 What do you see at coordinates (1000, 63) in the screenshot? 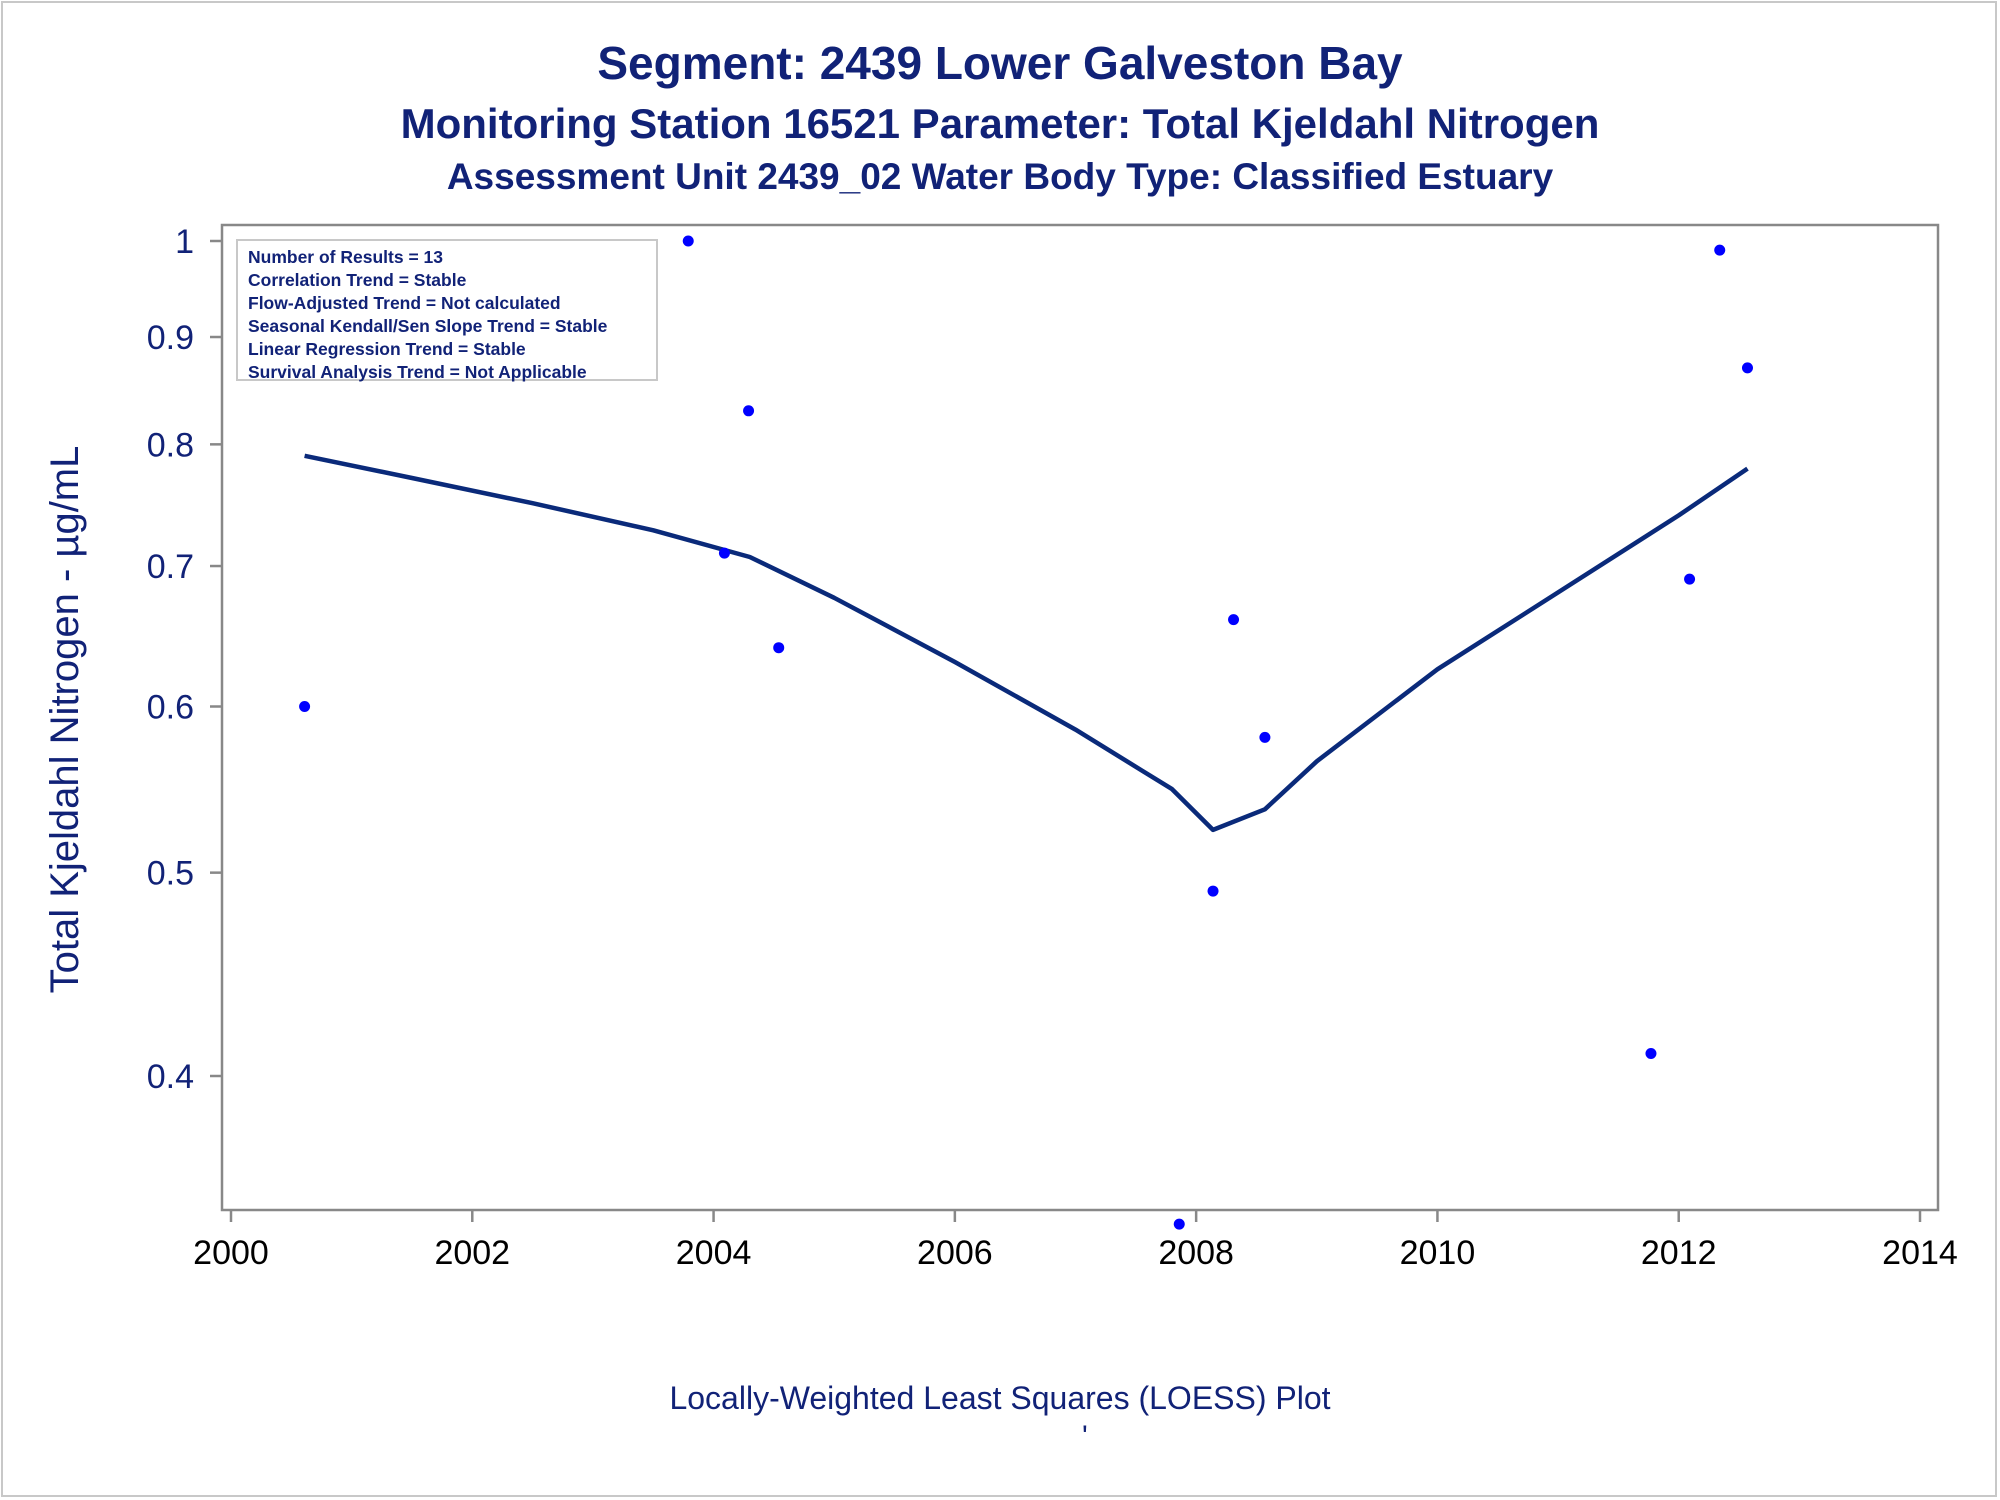
I see `chart-title: Segment: 2439 Lower Galveston Bay` at bounding box center [1000, 63].